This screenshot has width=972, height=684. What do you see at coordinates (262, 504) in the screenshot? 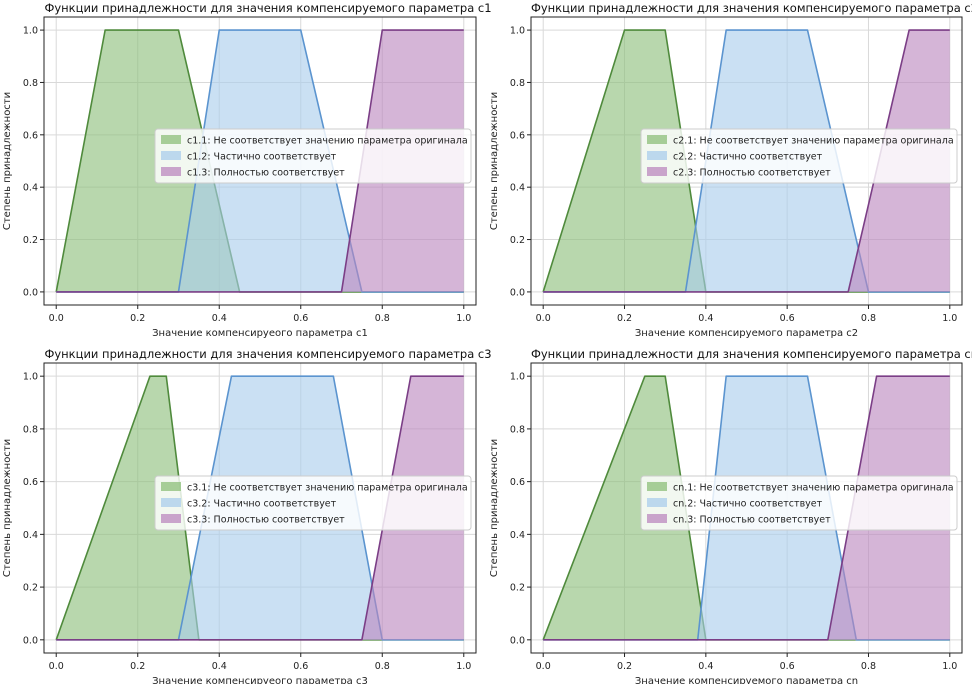
I see `legend-entry: c3.2: Частично соответствует` at bounding box center [262, 504].